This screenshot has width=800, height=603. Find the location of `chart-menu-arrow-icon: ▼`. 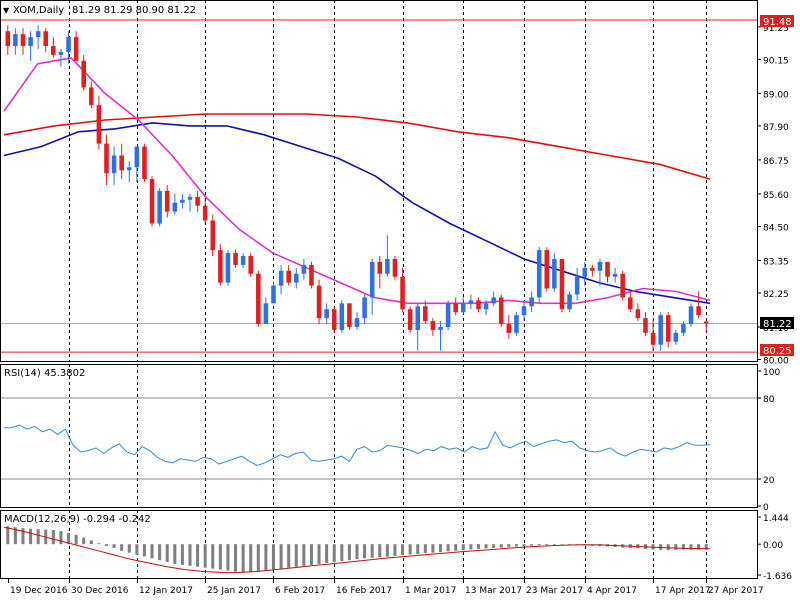

chart-menu-arrow-icon: ▼ is located at coordinates (6, 10).